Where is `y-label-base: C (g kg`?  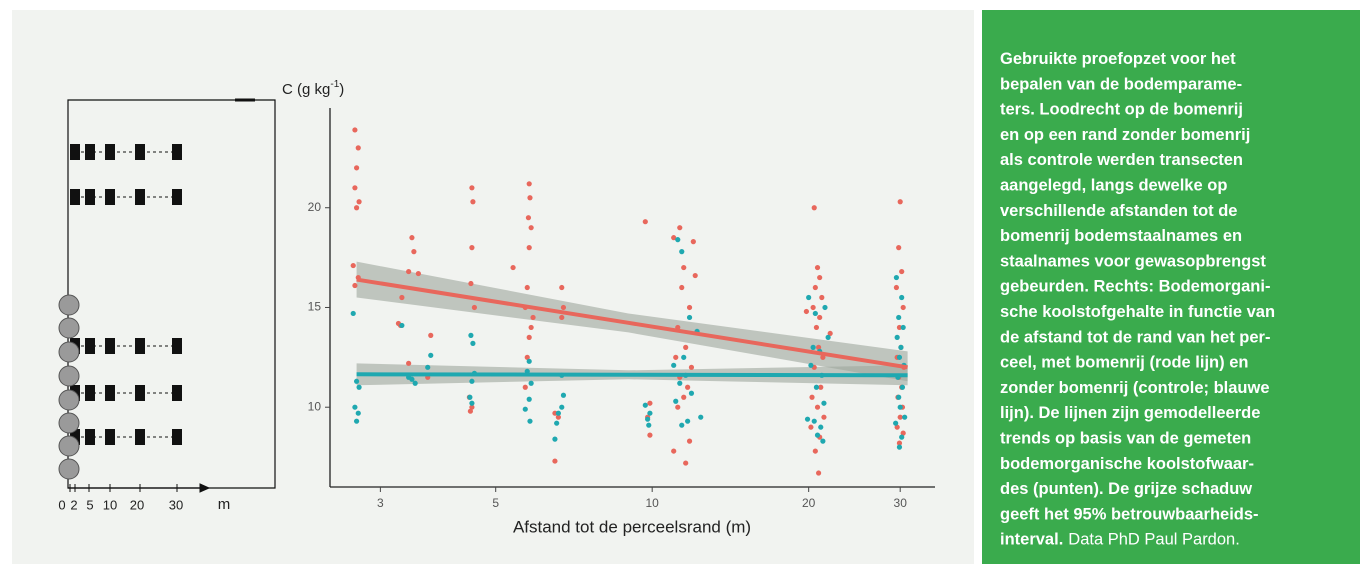
y-label-base: C (g kg is located at coordinates (306, 89).